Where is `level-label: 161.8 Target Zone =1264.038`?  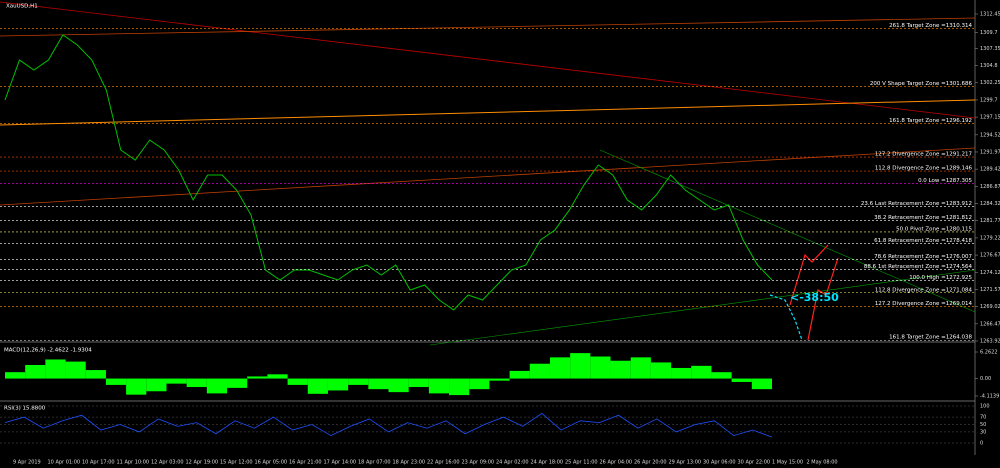
level-label: 161.8 Target Zone =1264.038 is located at coordinates (930, 338).